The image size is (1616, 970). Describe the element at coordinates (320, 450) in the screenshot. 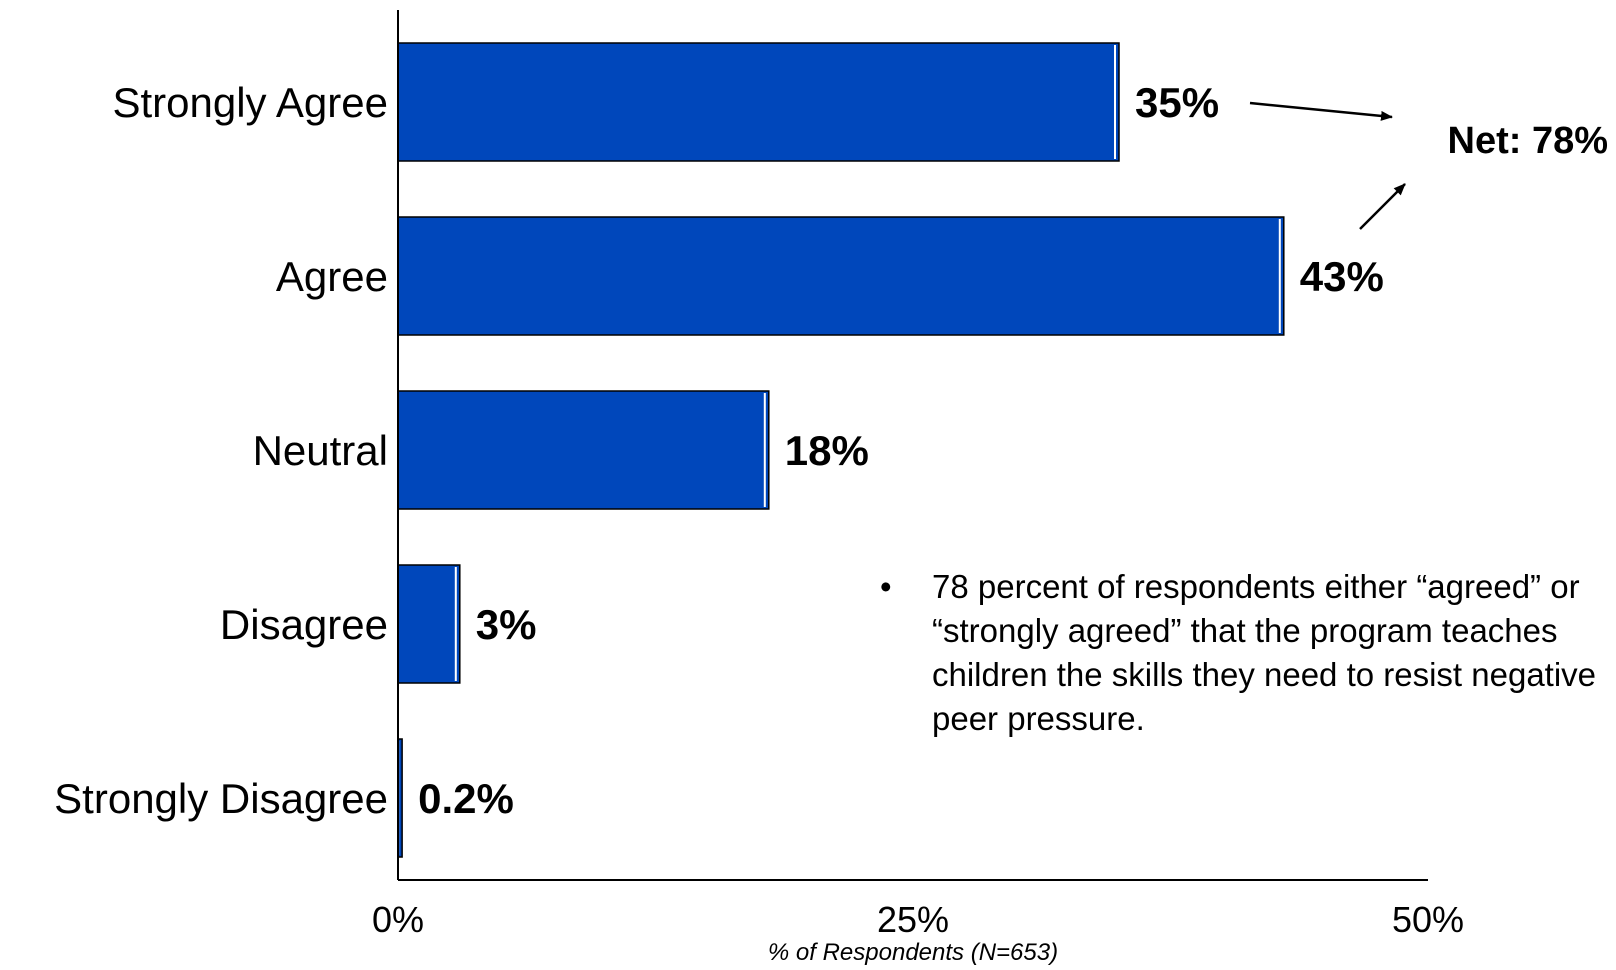

I see `category-label-neutral: Neutral` at that location.